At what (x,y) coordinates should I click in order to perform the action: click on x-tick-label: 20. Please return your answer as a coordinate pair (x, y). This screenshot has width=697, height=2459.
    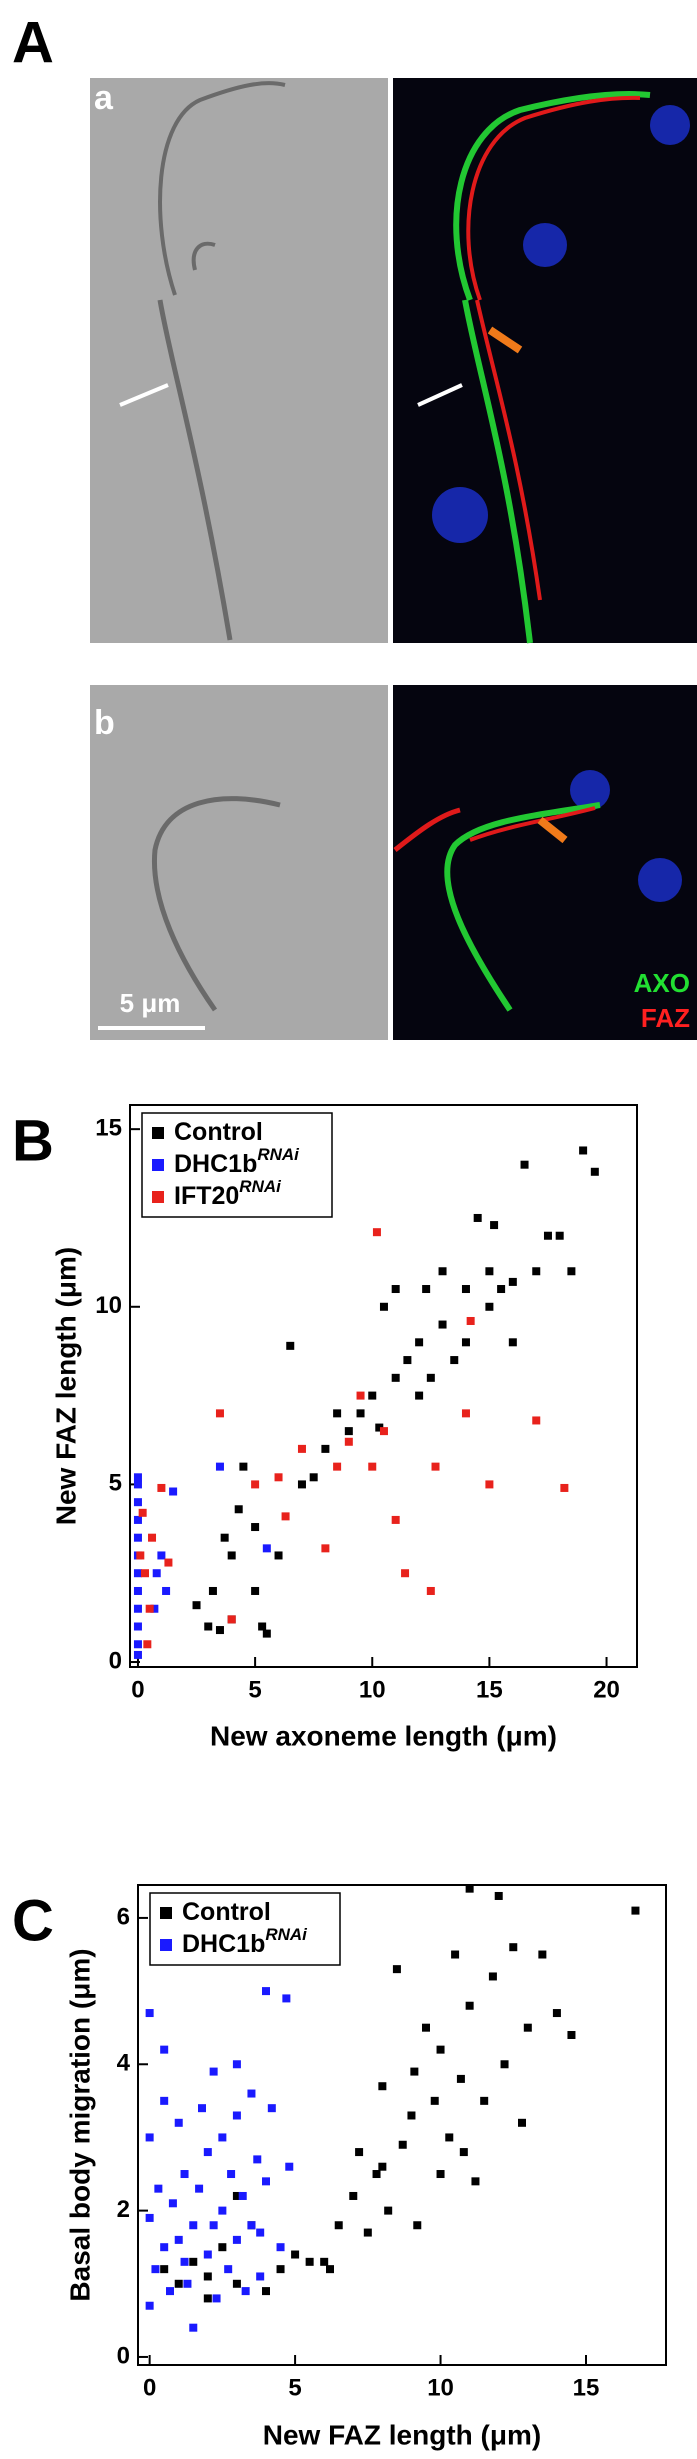
    Looking at the image, I should click on (606, 1689).